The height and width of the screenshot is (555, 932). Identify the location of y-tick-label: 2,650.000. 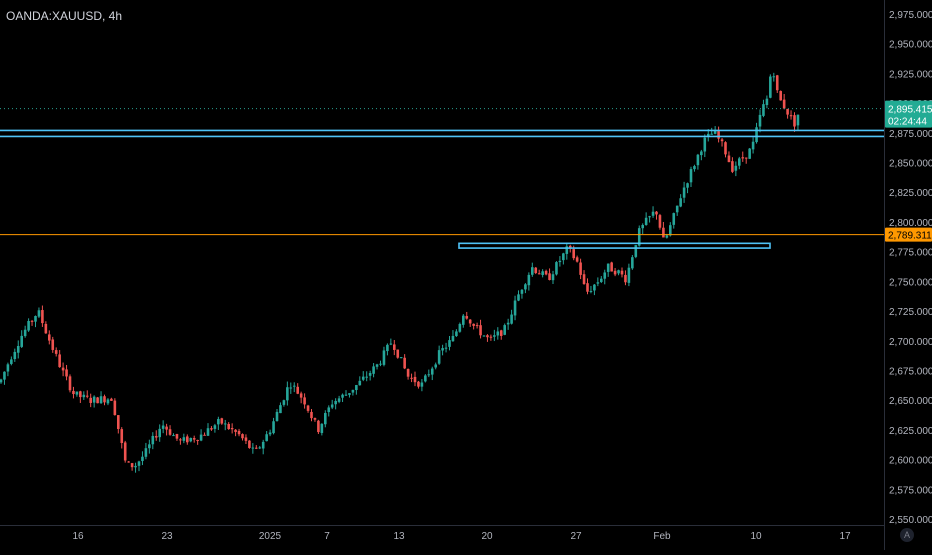
(910, 401).